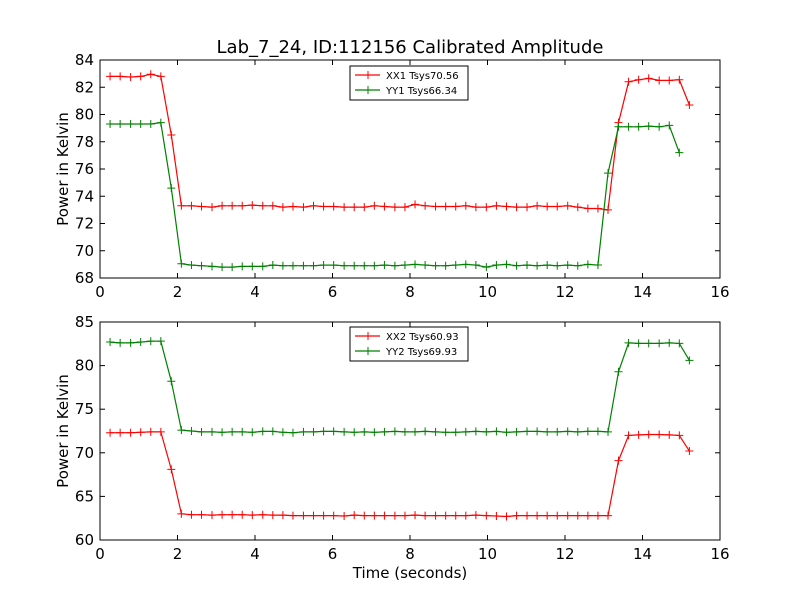 The image size is (800, 600). Describe the element at coordinates (422, 337) in the screenshot. I see `legend-label: XX2 Tsys60.93` at that location.